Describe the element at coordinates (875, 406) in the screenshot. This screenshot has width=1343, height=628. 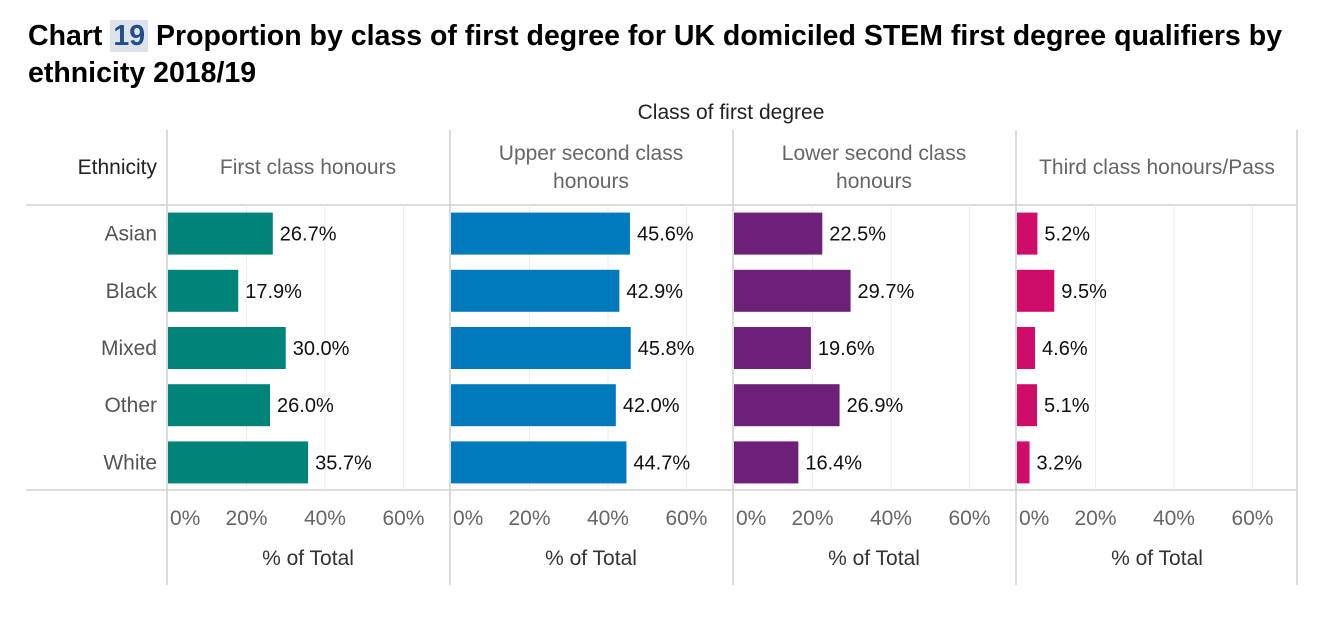
I see `data-label: 26.9%` at that location.